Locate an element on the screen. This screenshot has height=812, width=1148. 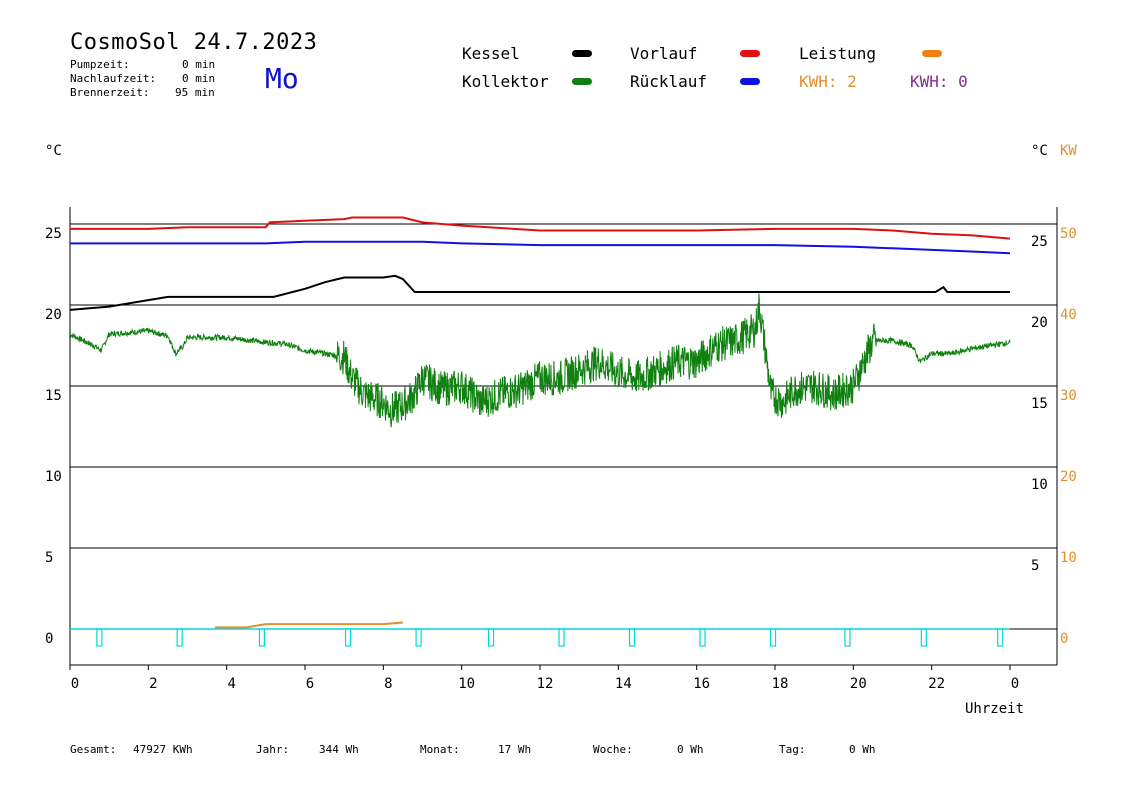
x-tick-label: 22 is located at coordinates (936, 684).